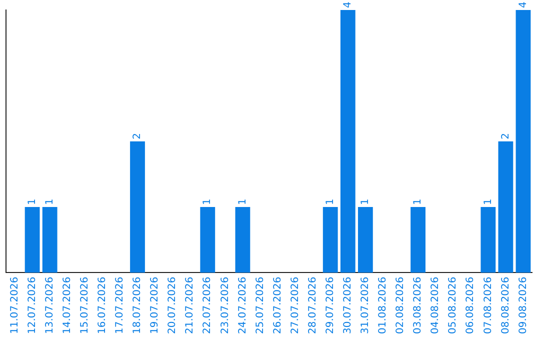 This screenshot has height=340, width=540. I want to click on x-tick-label: 27.07.2026, so click(295, 305).